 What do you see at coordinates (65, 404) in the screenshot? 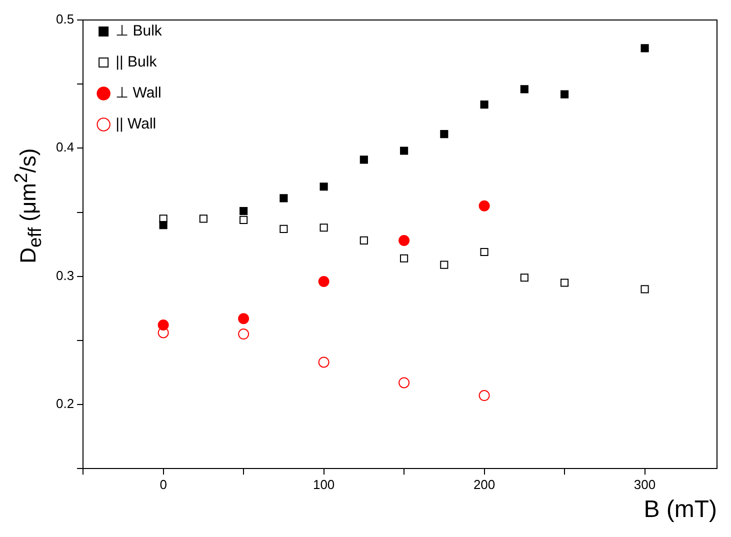
I see `y-tick-label: 0.2` at bounding box center [65, 404].